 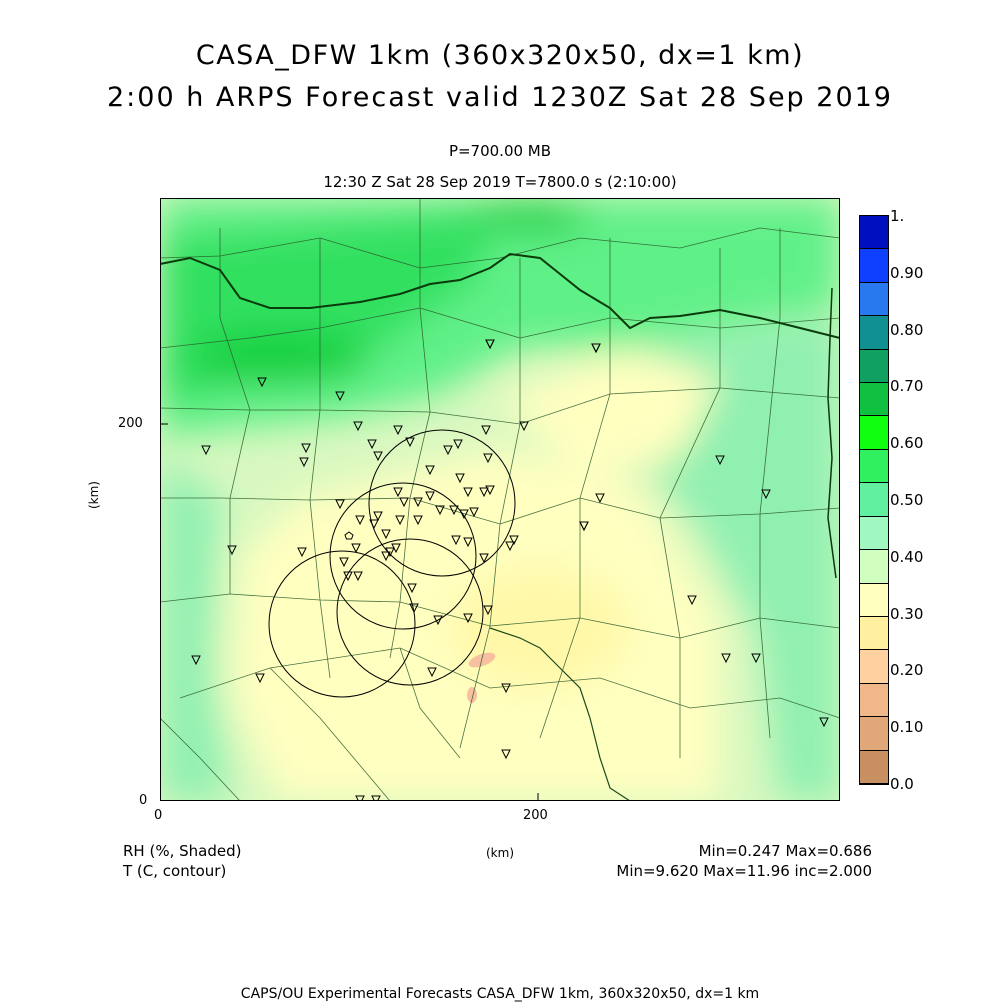 What do you see at coordinates (907, 727) in the screenshot?
I see `colorbar-tick-label: 0.10` at bounding box center [907, 727].